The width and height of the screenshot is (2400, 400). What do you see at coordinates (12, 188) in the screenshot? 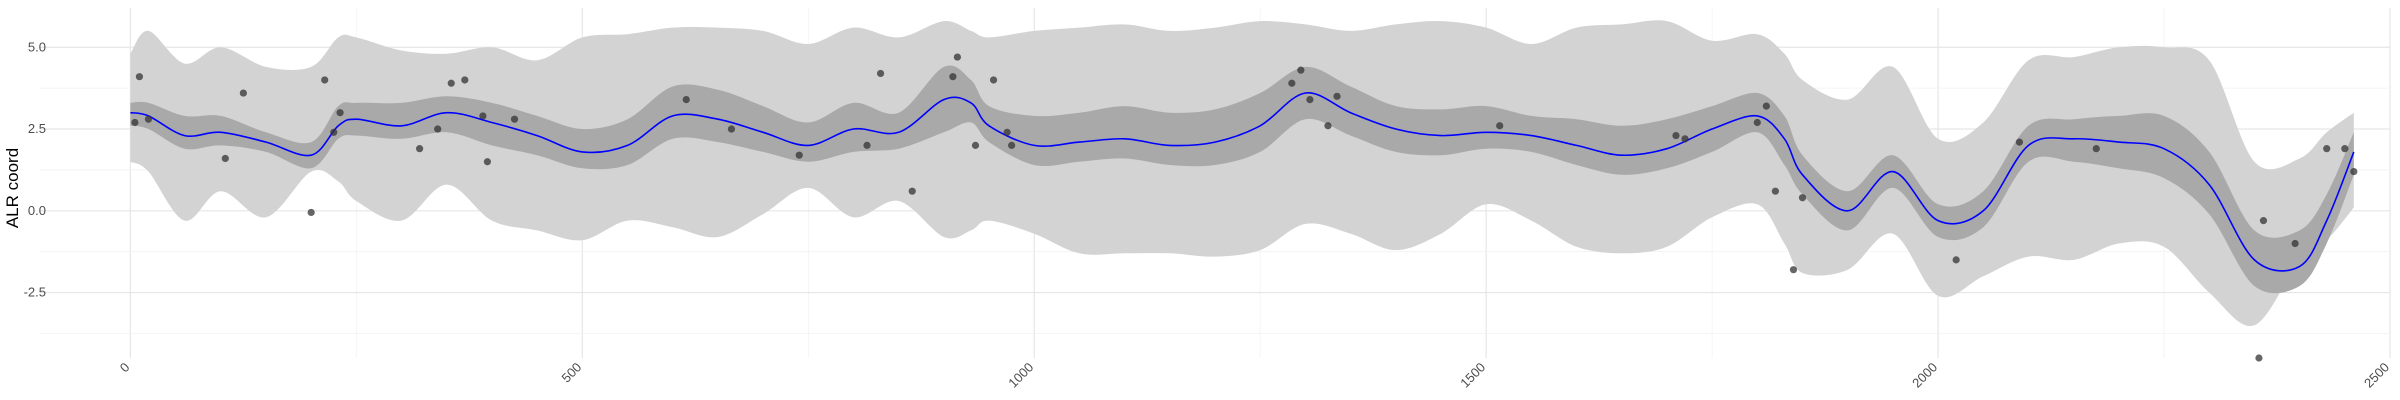
I see `y-axis-title: ALR coord` at bounding box center [12, 188].